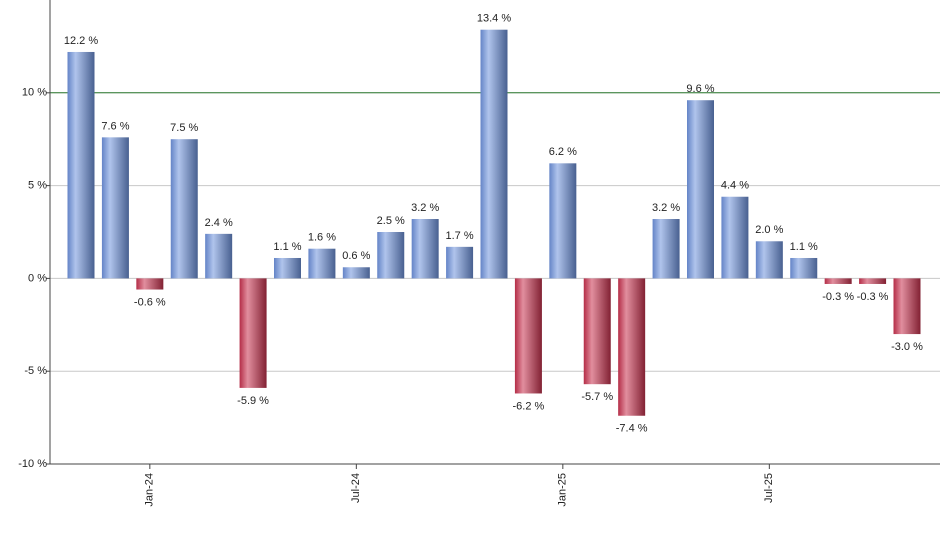  I want to click on y-tick-label: 5 %, so click(37, 186).